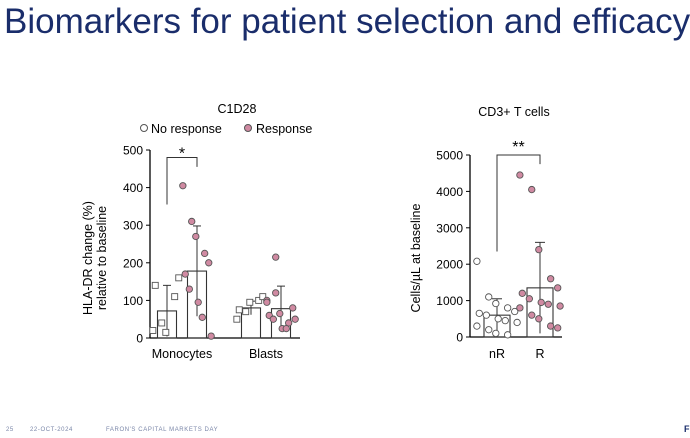 The width and height of the screenshot is (690, 438). Describe the element at coordinates (51, 430) in the screenshot. I see `footer-date: 22-OCT-2024` at that location.